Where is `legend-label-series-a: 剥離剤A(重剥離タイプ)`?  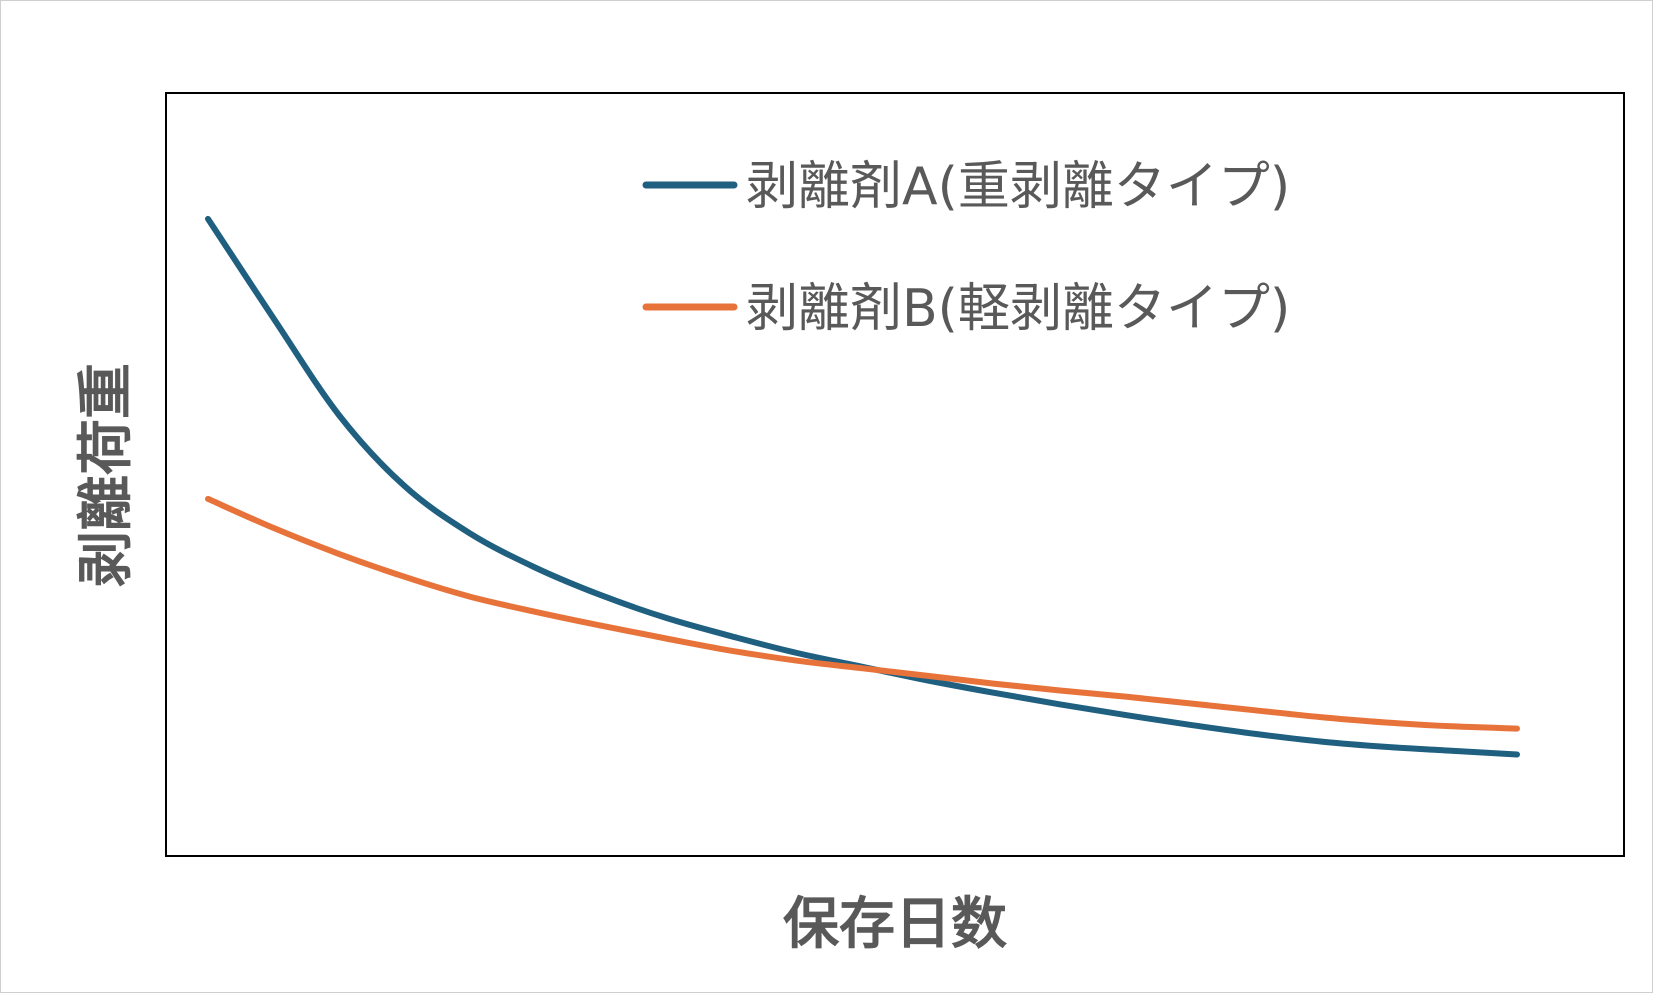 legend-label-series-a: 剥離剤A(重剥離タイプ) is located at coordinates (1018, 187).